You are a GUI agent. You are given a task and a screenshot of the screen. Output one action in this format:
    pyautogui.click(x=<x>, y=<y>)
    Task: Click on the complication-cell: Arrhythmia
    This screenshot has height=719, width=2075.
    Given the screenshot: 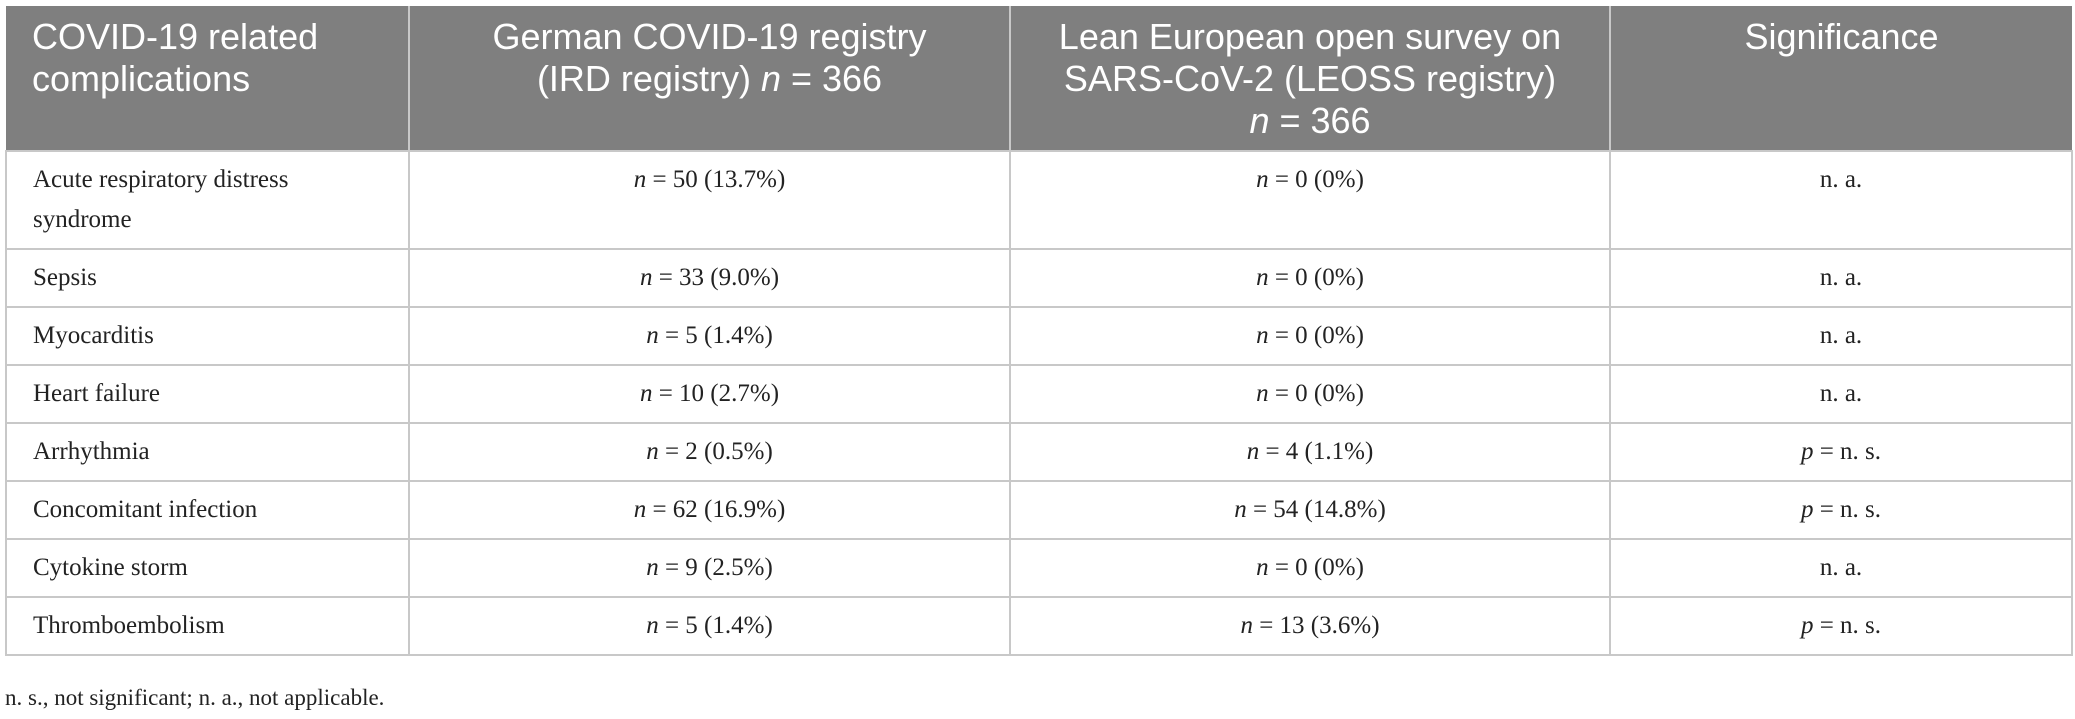 What is the action you would take?
    pyautogui.click(x=207, y=452)
    